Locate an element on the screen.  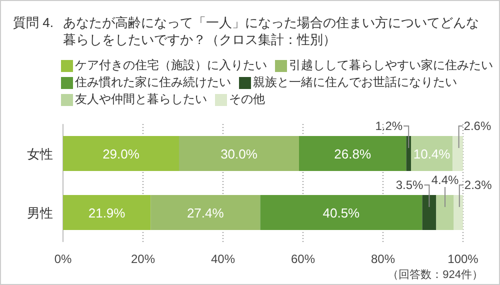
legend-label: 引越しして暮らしやすい家に住みたい is located at coordinates (391, 65).